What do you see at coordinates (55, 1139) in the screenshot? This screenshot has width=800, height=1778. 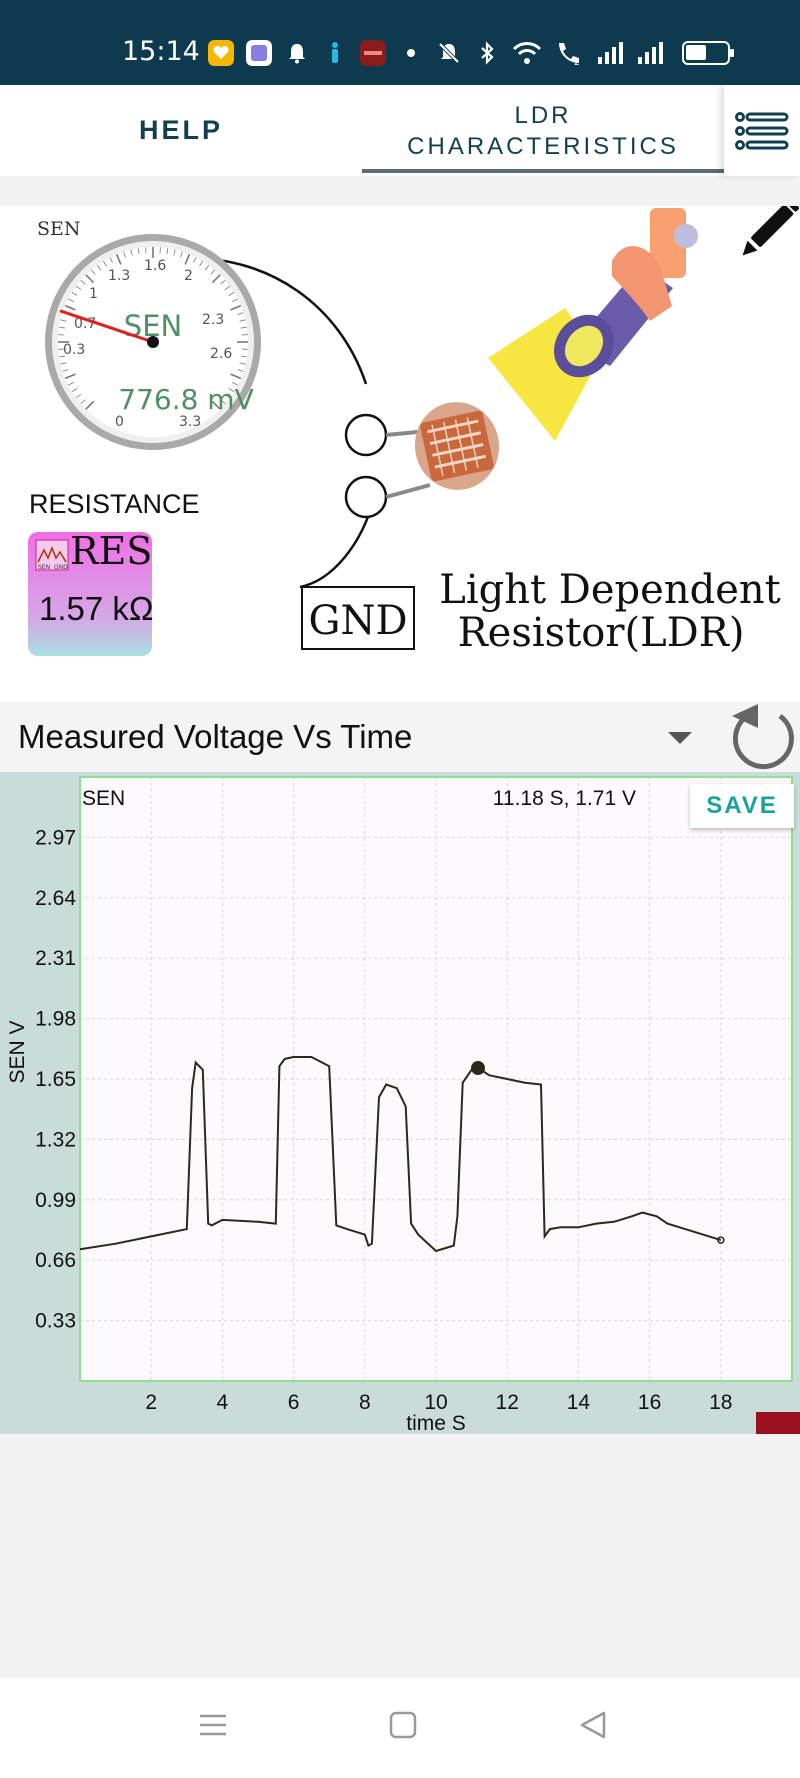 I see `y-tick-label: 1.32` at bounding box center [55, 1139].